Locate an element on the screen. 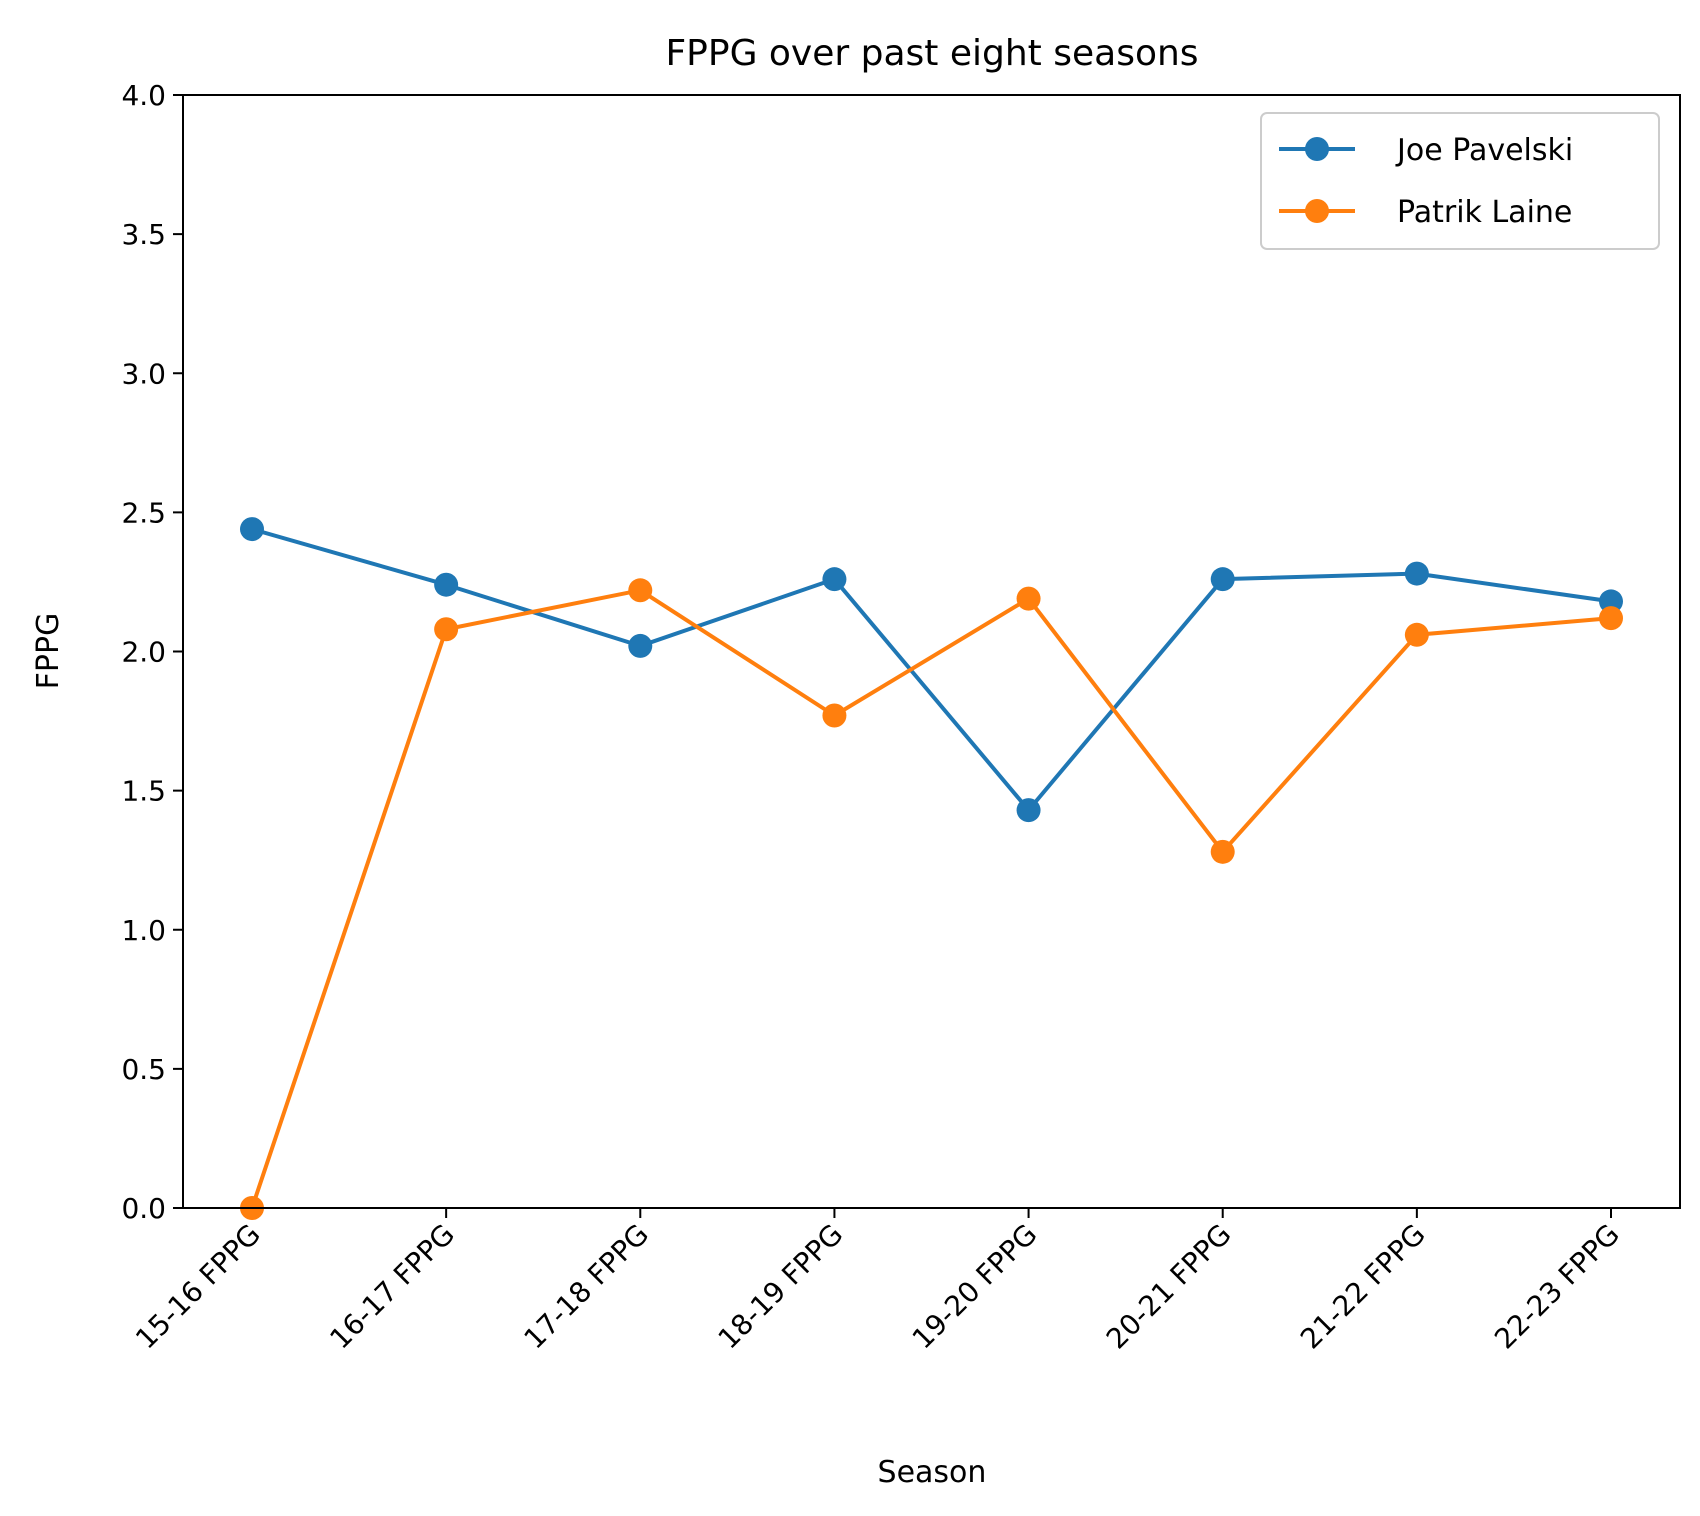 The width and height of the screenshot is (1700, 1516). y-tick-label: 0.5 is located at coordinates (143, 1069).